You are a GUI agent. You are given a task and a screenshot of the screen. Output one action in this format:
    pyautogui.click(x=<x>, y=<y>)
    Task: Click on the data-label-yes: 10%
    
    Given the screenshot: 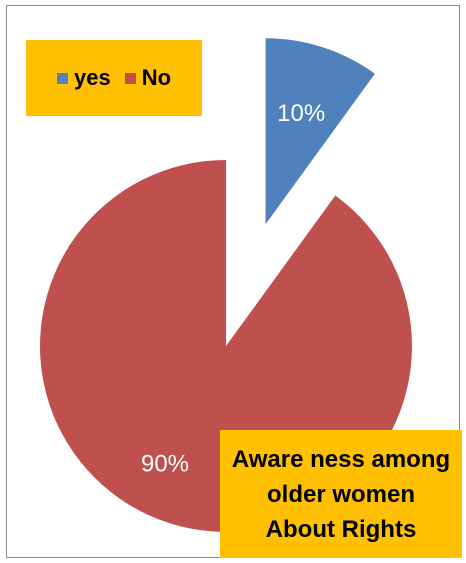 What is the action you would take?
    pyautogui.click(x=301, y=113)
    